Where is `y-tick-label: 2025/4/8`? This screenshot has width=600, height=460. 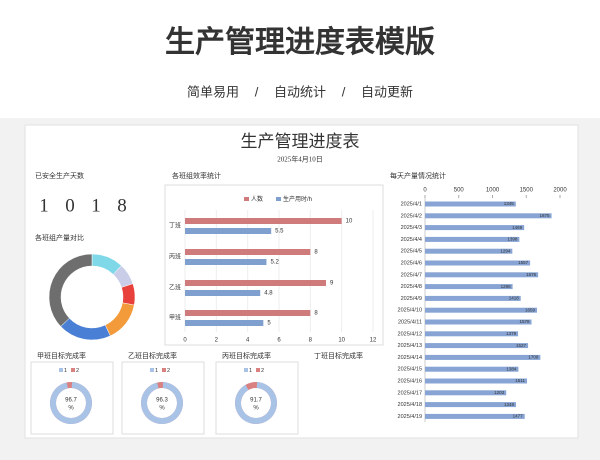 y-tick-label: 2025/4/8 is located at coordinates (411, 287).